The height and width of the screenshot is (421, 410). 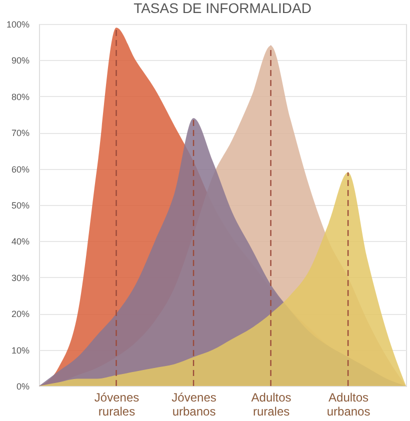 I want to click on x-tick-label: Jóvenes urbanos, so click(x=194, y=404).